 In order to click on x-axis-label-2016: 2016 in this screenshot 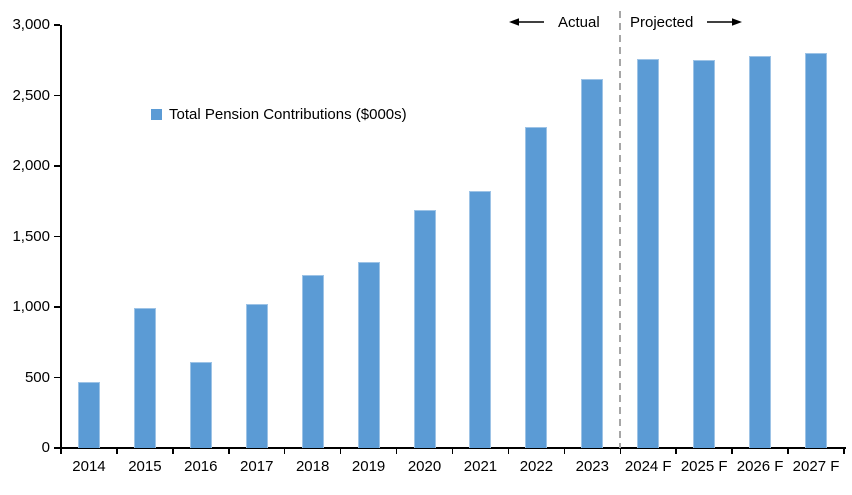, I will do `click(201, 466)`.